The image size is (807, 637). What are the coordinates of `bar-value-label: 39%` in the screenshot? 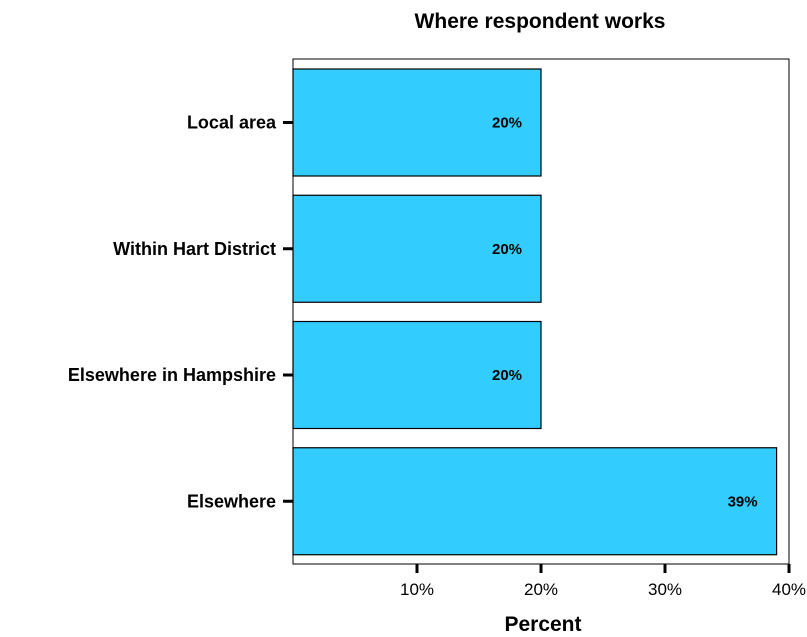 It's located at (743, 501).